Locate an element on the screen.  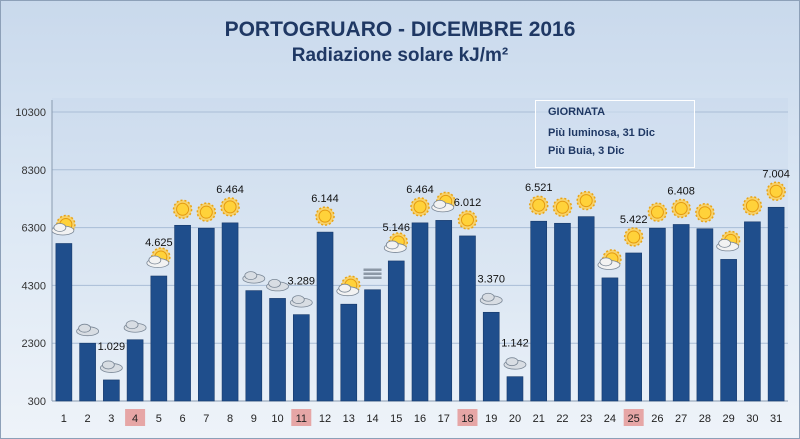
x-tick-label: 4 is located at coordinates (135, 419).